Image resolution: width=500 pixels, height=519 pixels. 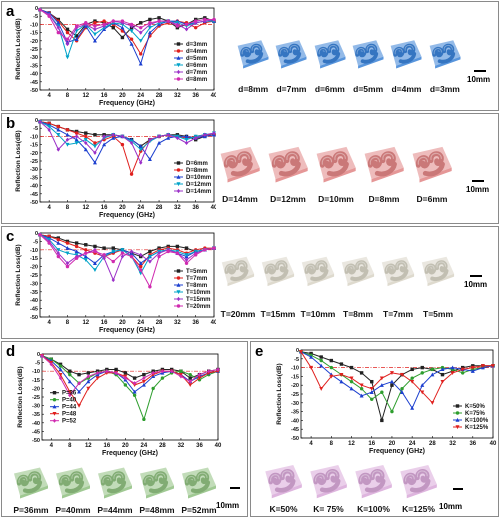 I want to click on scale-label: 10mm, so click(x=478, y=189).